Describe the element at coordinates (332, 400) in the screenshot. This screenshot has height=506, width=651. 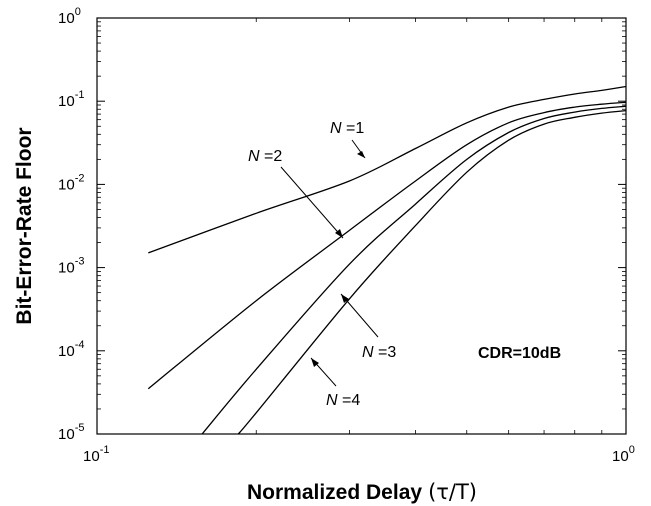
I see `series-label-n4-var: N` at that location.